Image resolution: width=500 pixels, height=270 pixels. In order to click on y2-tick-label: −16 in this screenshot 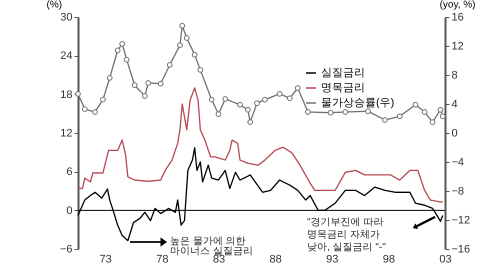, I will do `click(461, 250)`.